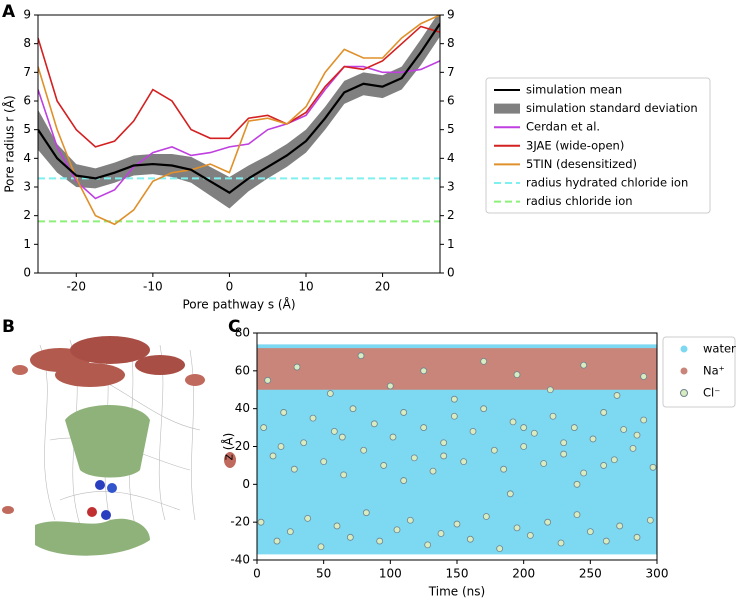 This screenshot has height=608, width=739. I want to click on y-tick-label: 80, so click(242, 333).